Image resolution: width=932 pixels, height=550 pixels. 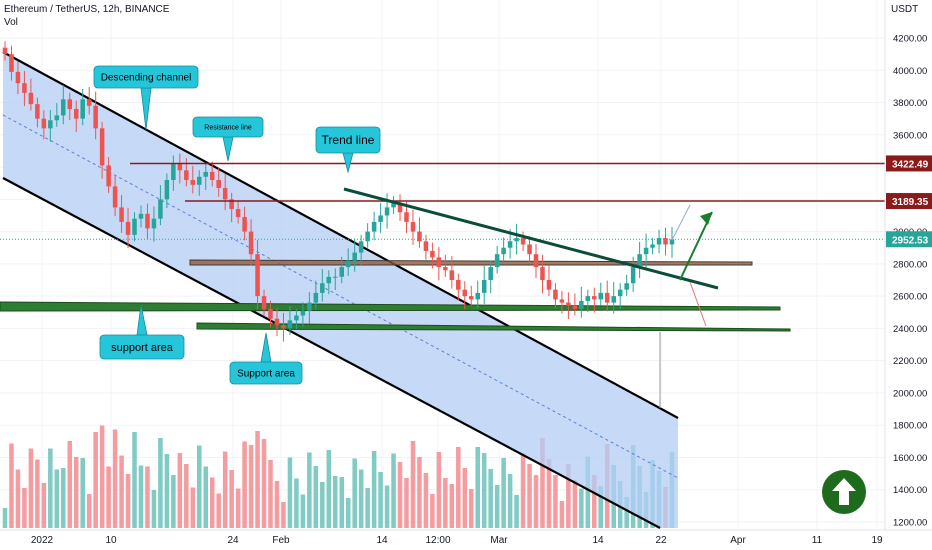 I want to click on y-tick-label: 1200.00, so click(x=910, y=523).